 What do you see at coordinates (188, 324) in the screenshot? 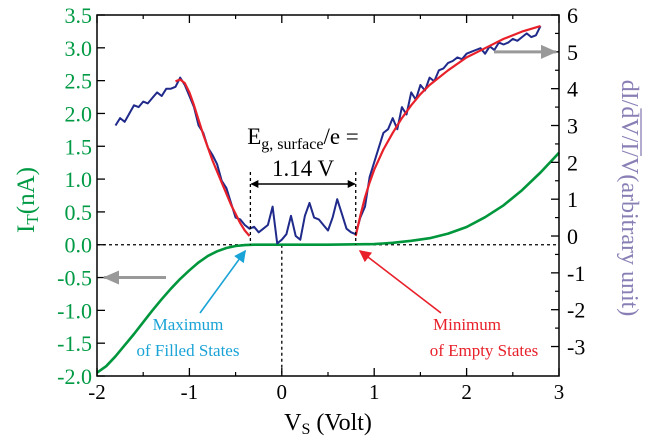
I see `filled-states-label-line1: Maximum` at bounding box center [188, 324].